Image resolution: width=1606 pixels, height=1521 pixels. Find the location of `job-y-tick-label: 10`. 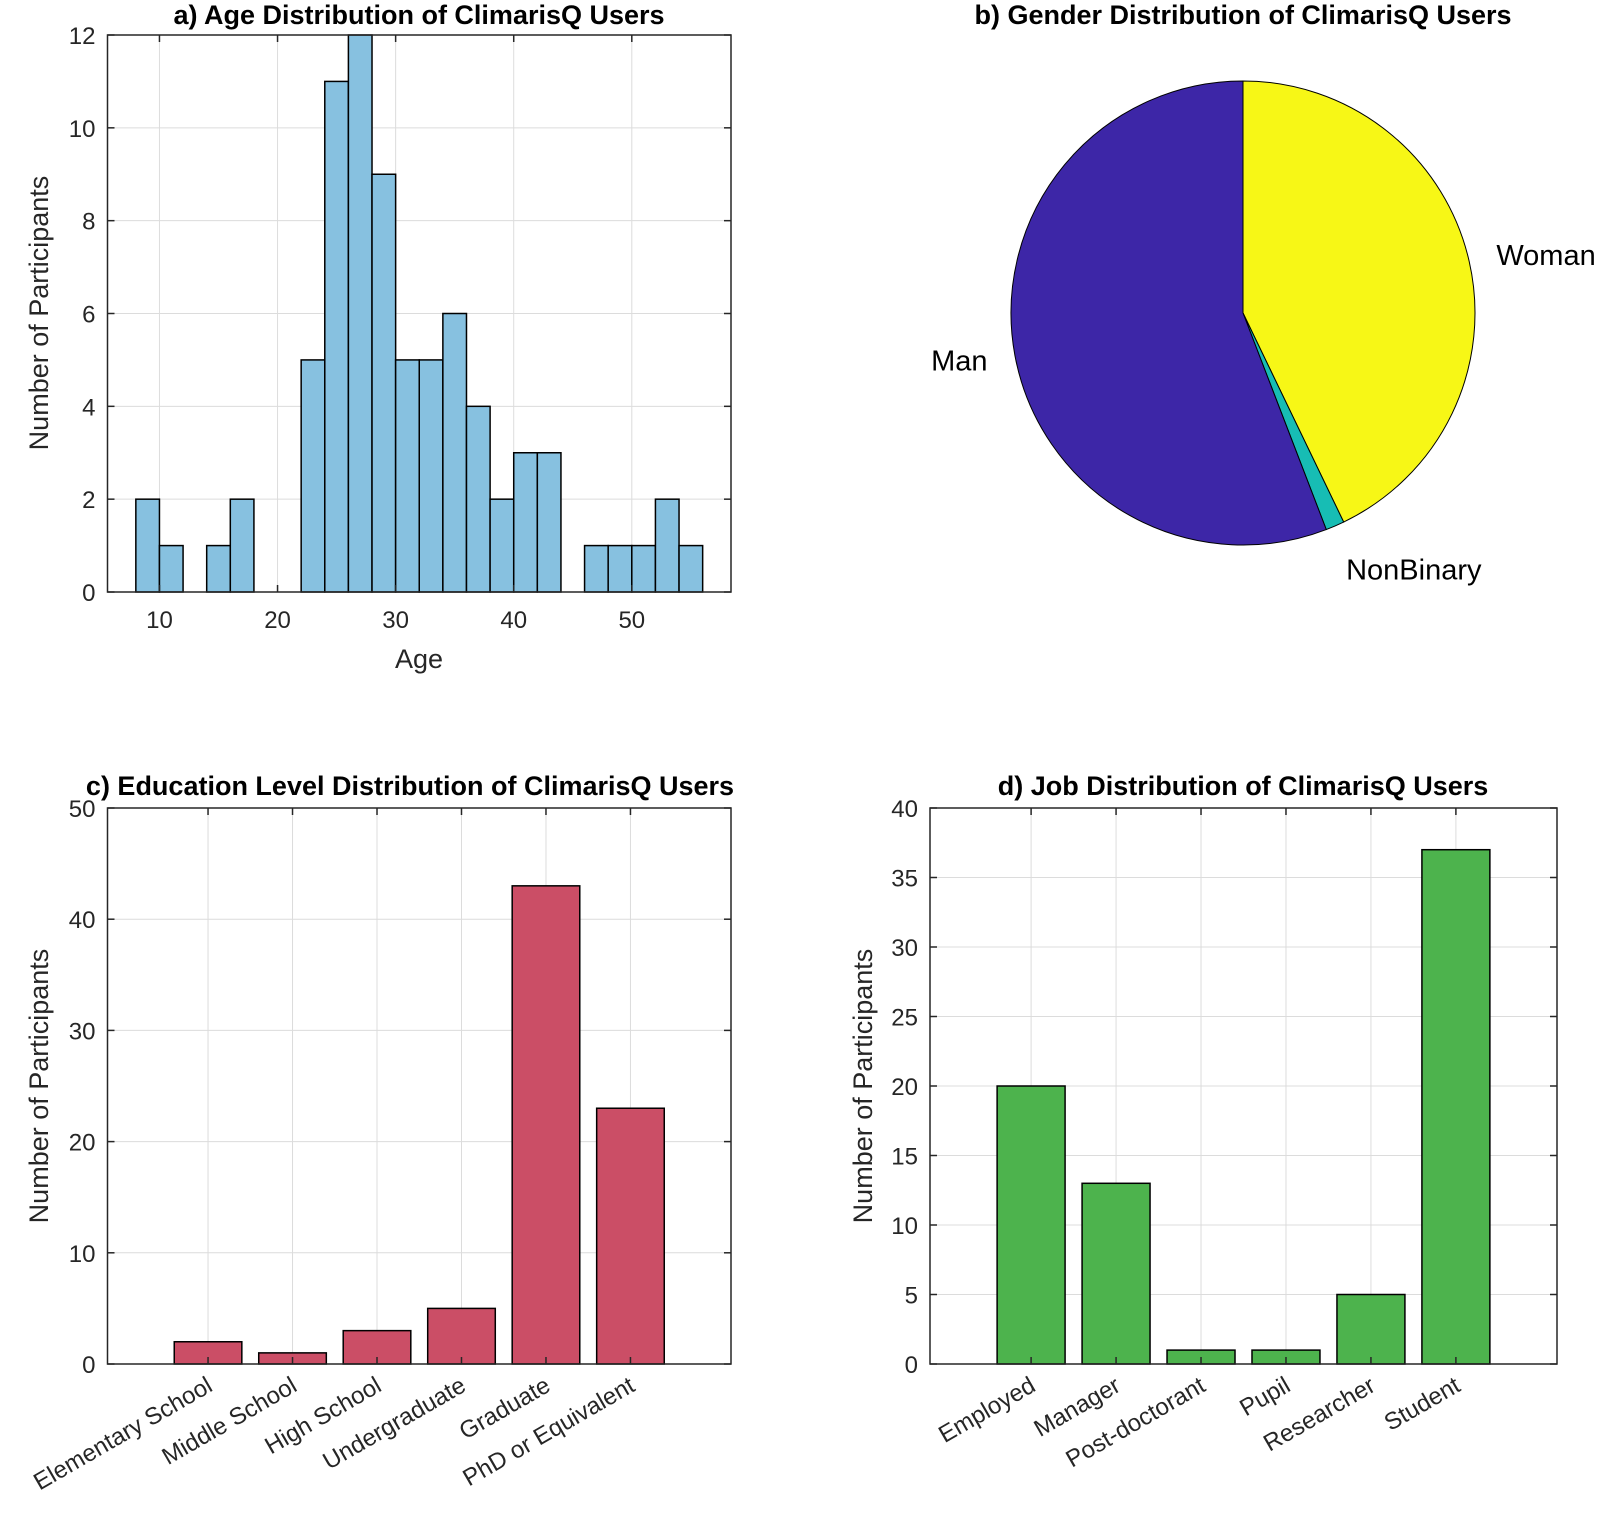

job-y-tick-label: 10 is located at coordinates (904, 1226).